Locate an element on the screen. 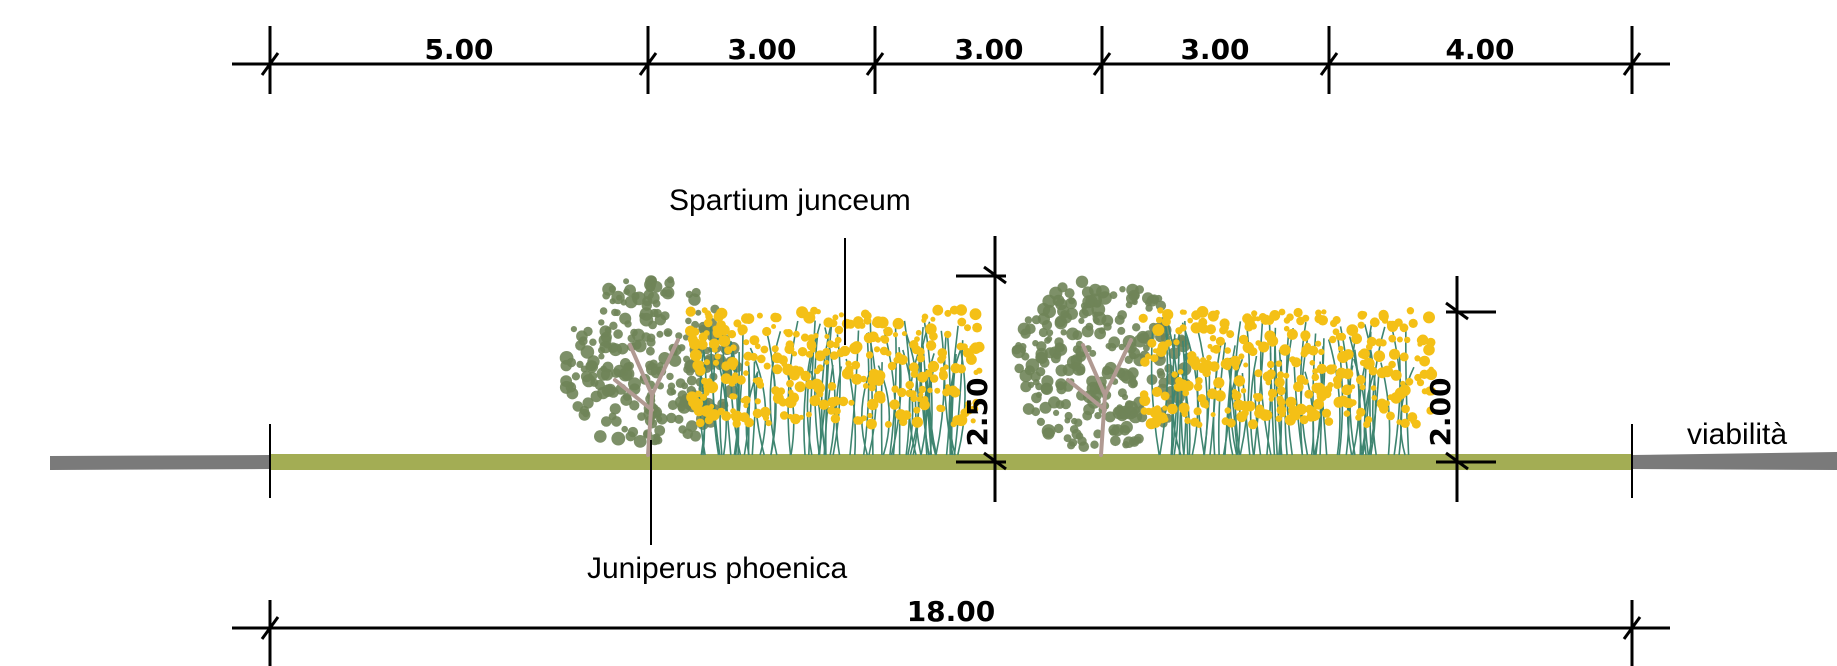 Image resolution: width=1837 pixels, height=666 pixels. top-dimension-5: 4.00 is located at coordinates (1479, 49).